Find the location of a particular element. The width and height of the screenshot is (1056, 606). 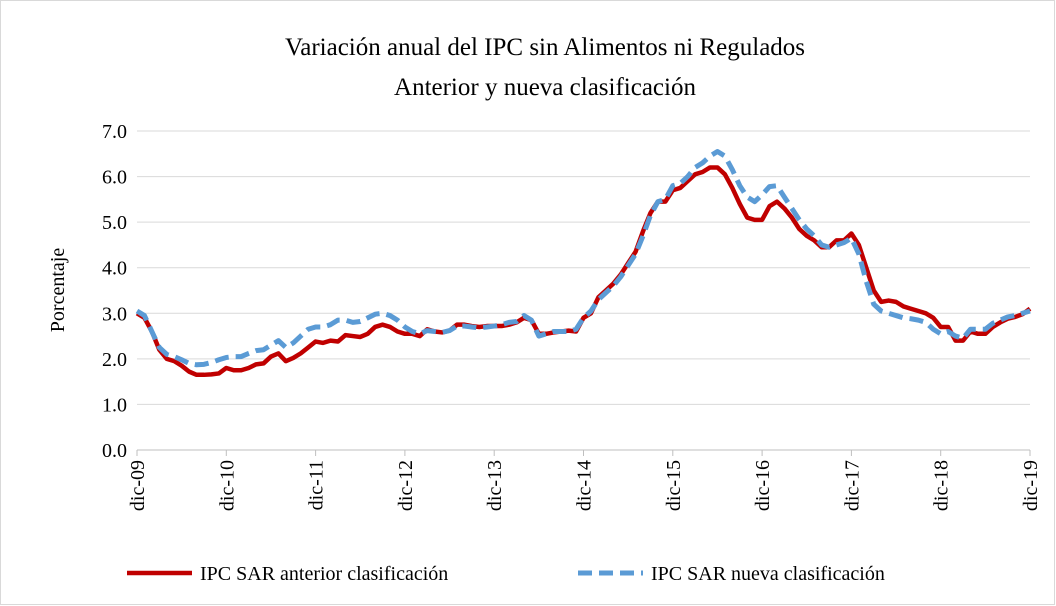

y-tick-label: 5.0 is located at coordinates (114, 223).